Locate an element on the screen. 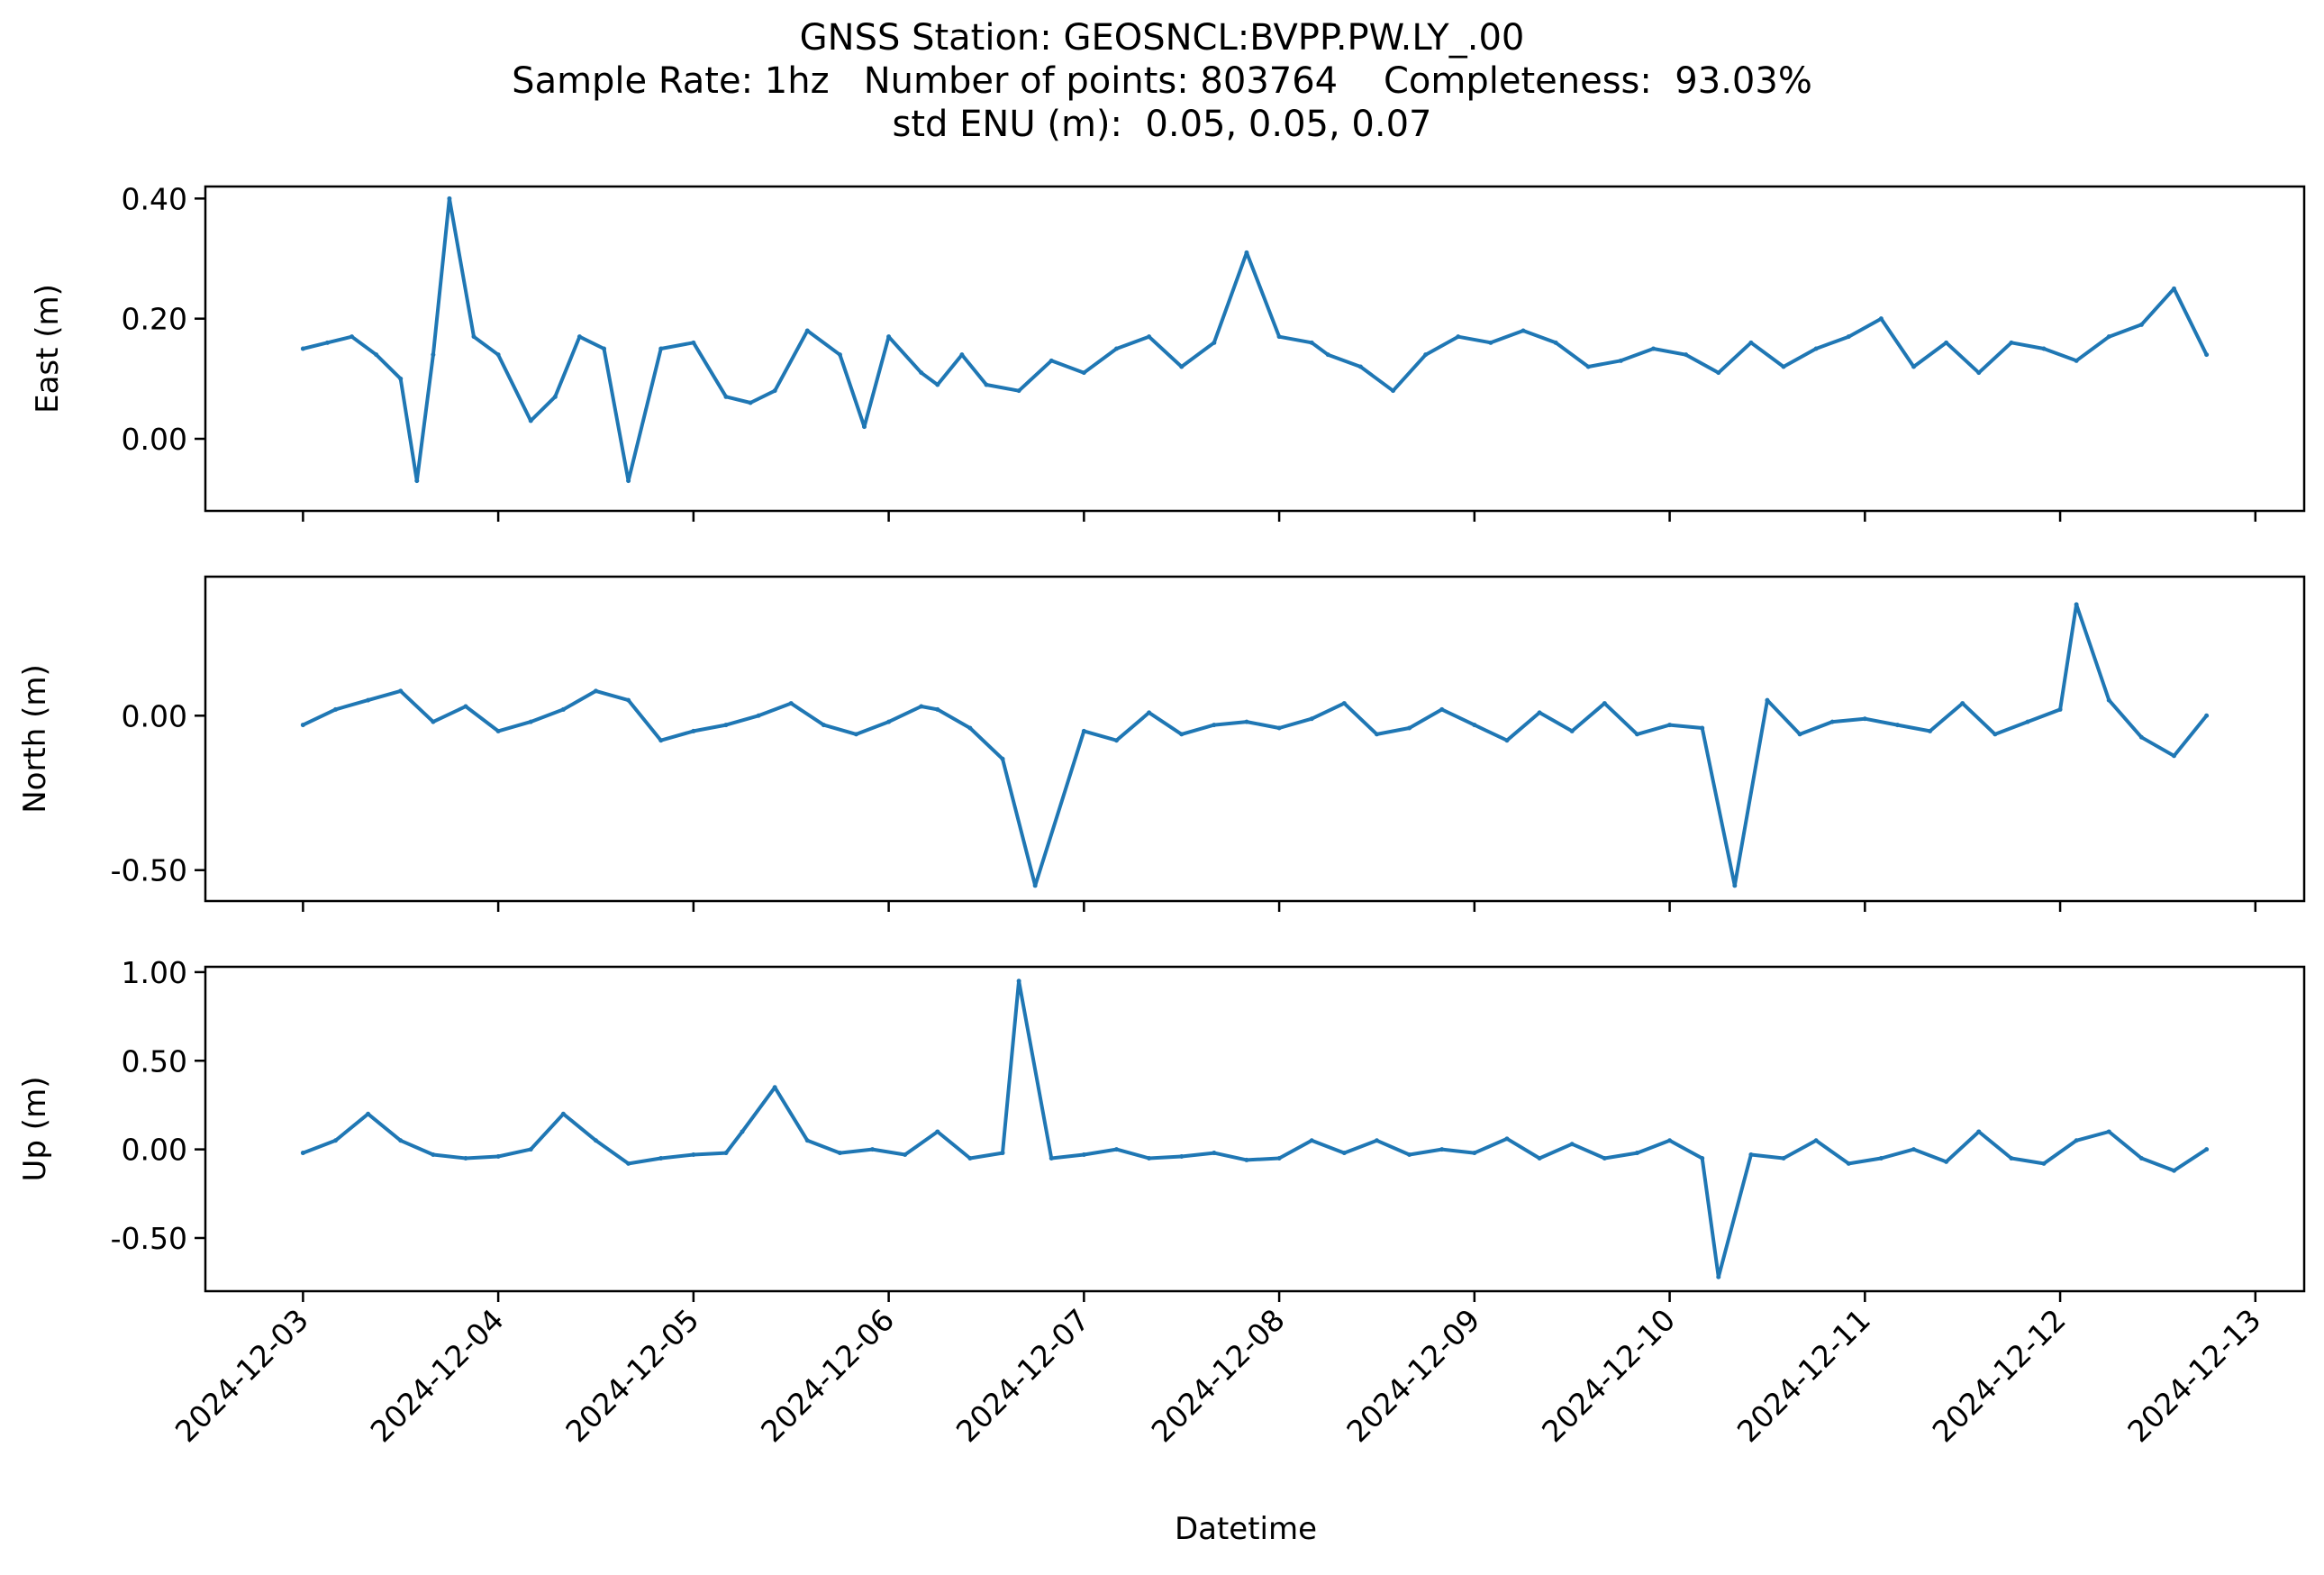  x-tick-label: 2024-12-05 is located at coordinates (631, 1375).